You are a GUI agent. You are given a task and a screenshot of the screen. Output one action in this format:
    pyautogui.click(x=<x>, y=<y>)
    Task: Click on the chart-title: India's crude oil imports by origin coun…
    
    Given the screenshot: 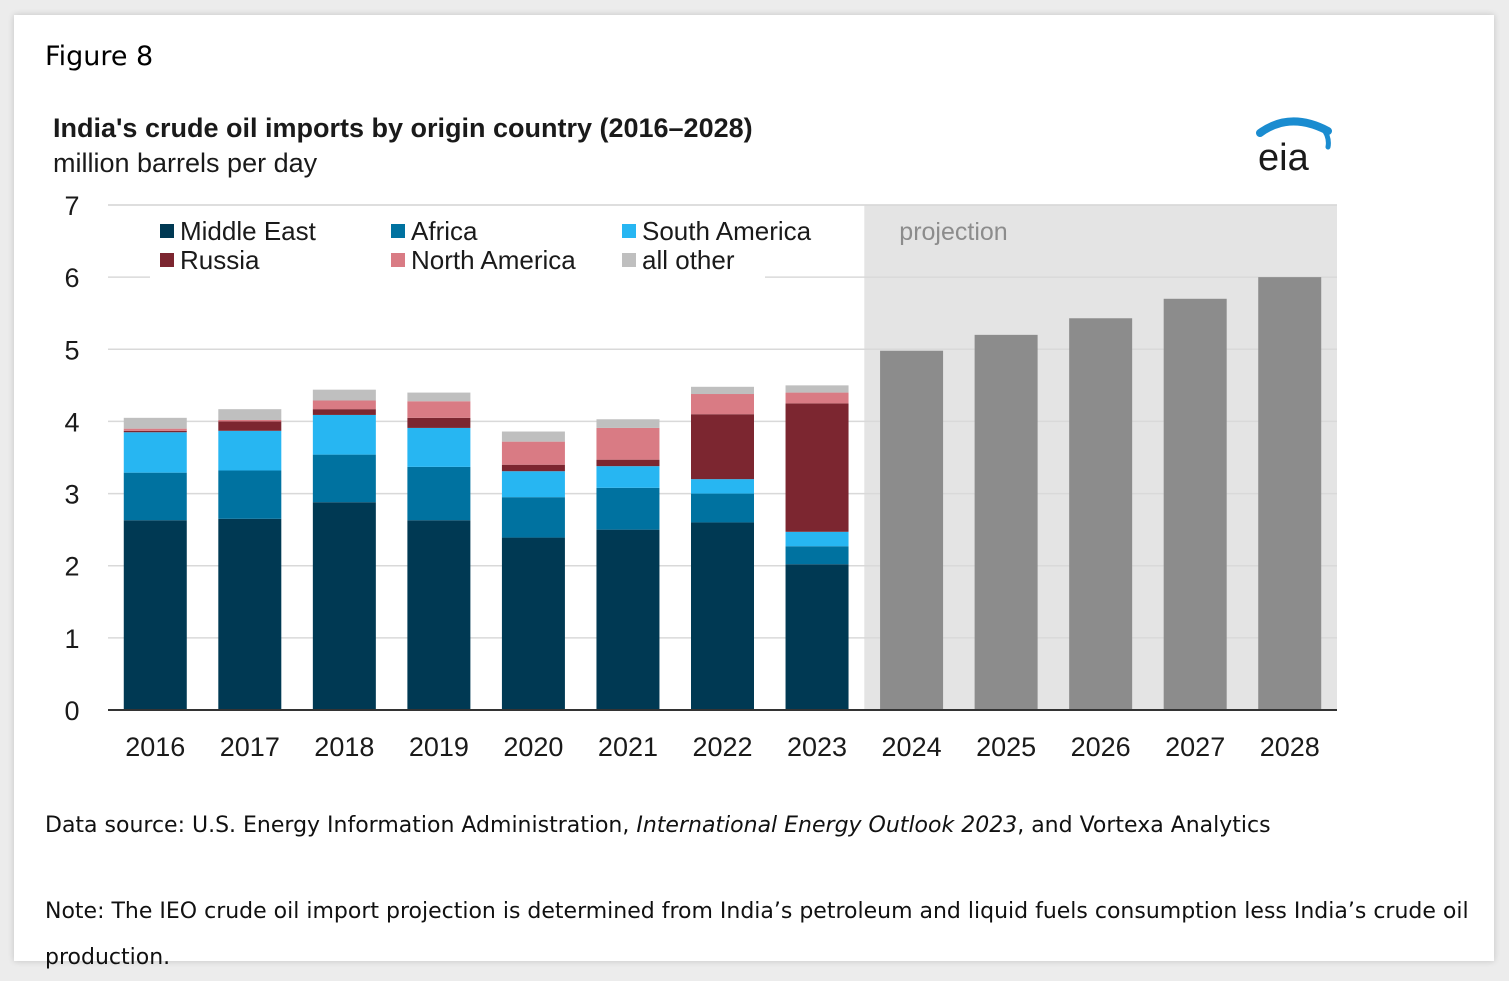 What is the action you would take?
    pyautogui.click(x=403, y=128)
    